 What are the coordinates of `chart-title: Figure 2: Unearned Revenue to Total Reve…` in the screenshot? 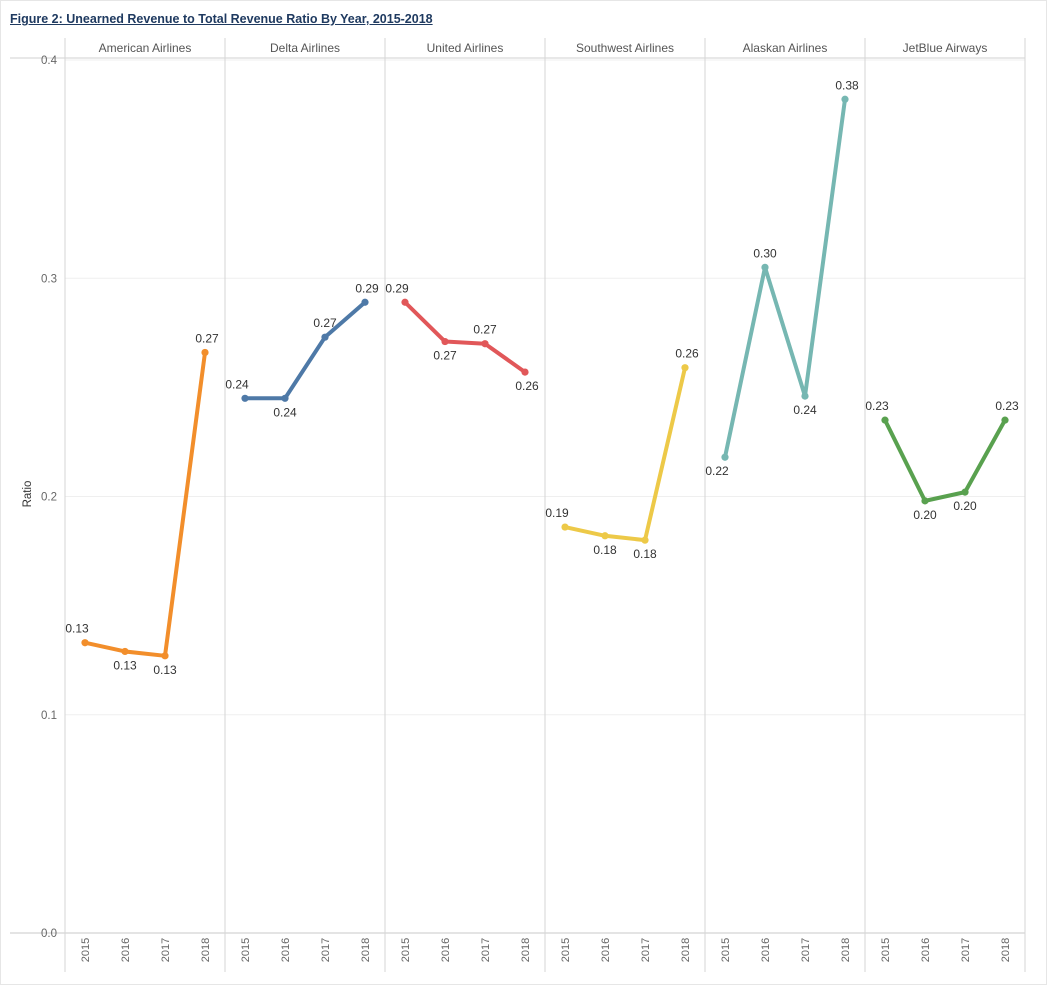 It's located at (221, 19).